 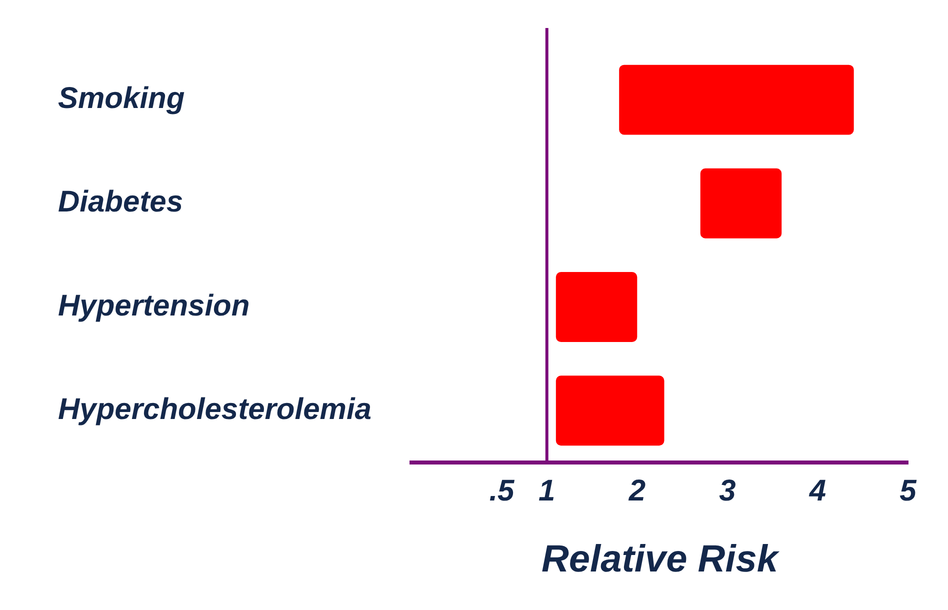 I want to click on y-tick-label: Smoking, so click(x=121, y=99).